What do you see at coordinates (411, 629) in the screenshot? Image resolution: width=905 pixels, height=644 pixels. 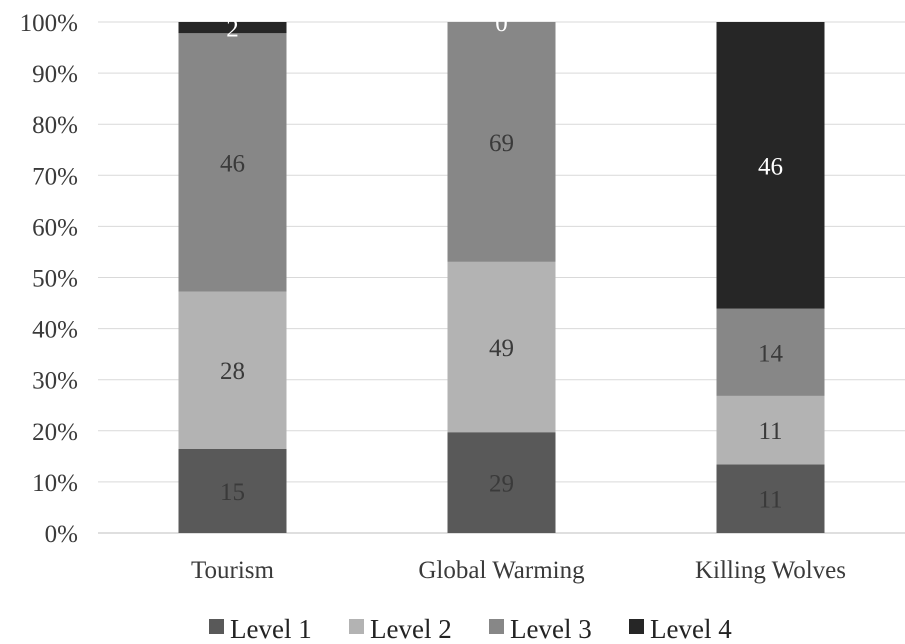 I see `legend-label: Level 2` at bounding box center [411, 629].